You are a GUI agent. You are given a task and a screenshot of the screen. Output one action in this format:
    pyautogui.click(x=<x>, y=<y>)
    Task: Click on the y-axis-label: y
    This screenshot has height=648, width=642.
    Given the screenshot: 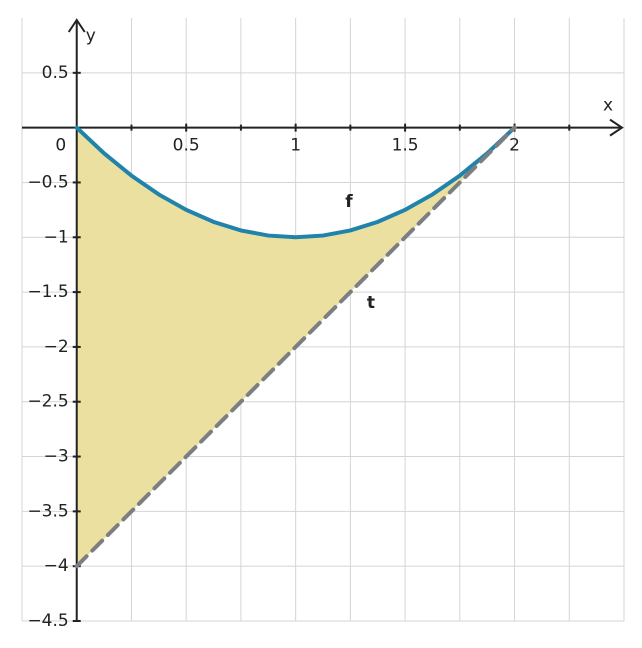 What is the action you would take?
    pyautogui.click(x=91, y=36)
    